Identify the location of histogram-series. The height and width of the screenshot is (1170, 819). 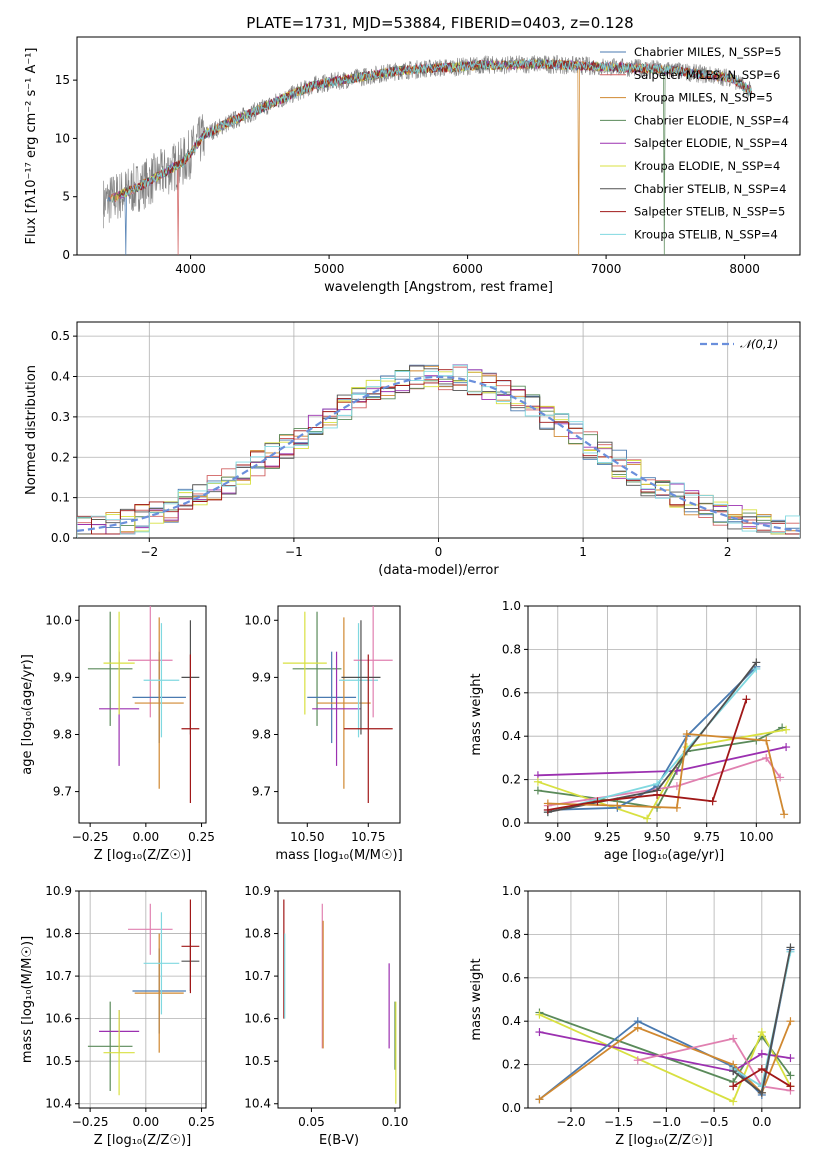
(438, 451).